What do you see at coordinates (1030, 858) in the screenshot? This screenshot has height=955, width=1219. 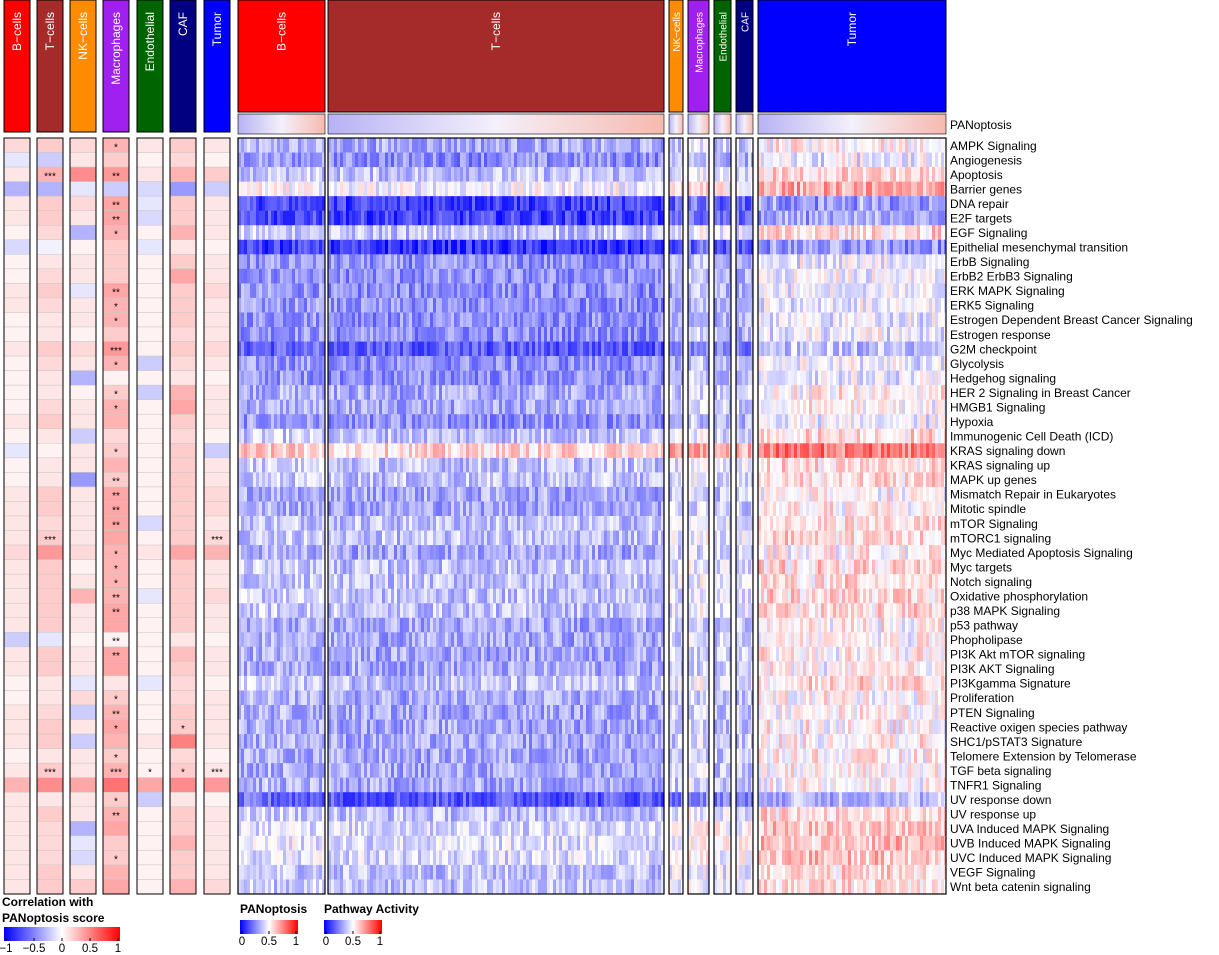 I see `pathway-label: UVC Induced MAPK Signaling` at bounding box center [1030, 858].